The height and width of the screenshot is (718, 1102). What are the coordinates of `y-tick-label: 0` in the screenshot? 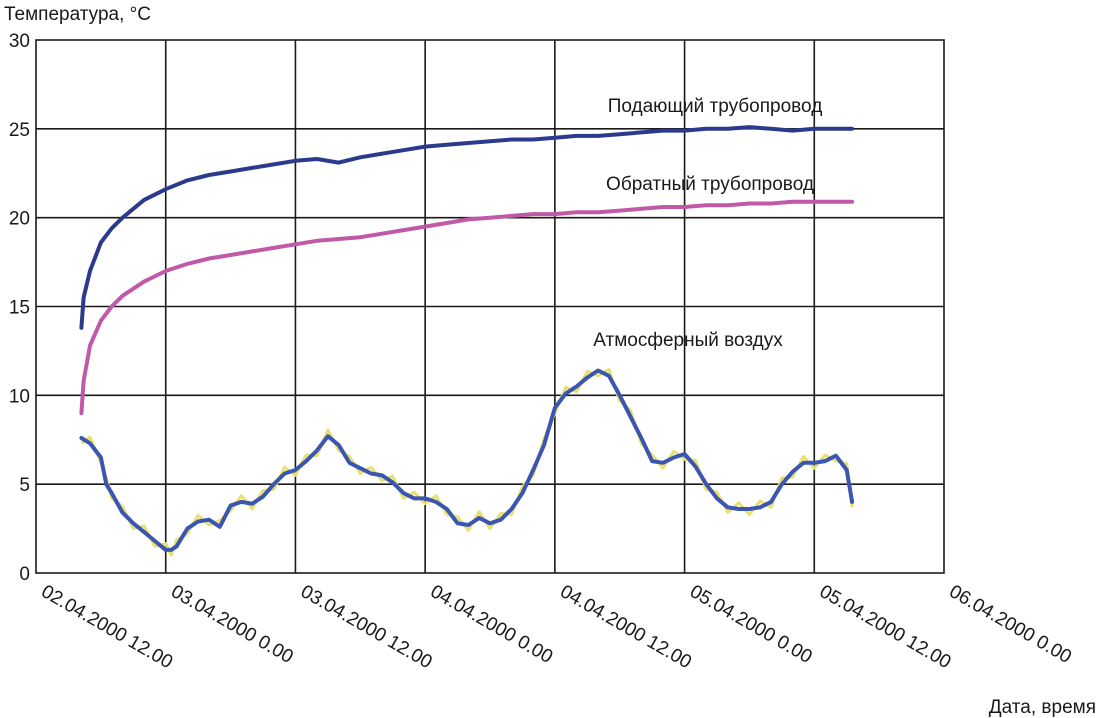 It's located at (24, 574).